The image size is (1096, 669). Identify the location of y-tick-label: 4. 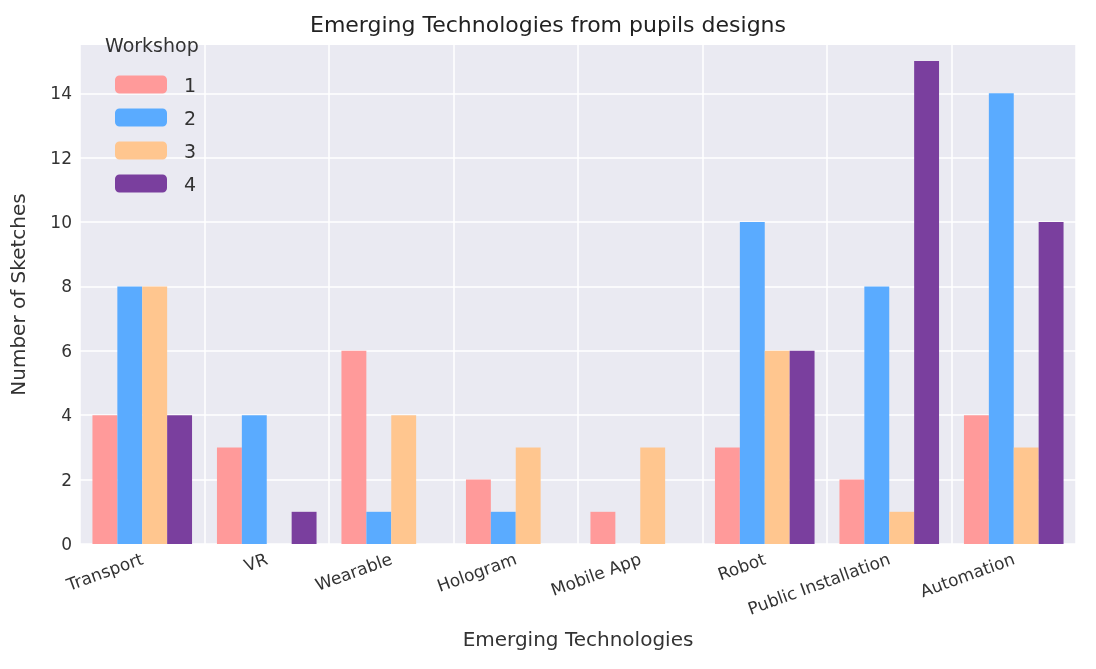
(66, 415).